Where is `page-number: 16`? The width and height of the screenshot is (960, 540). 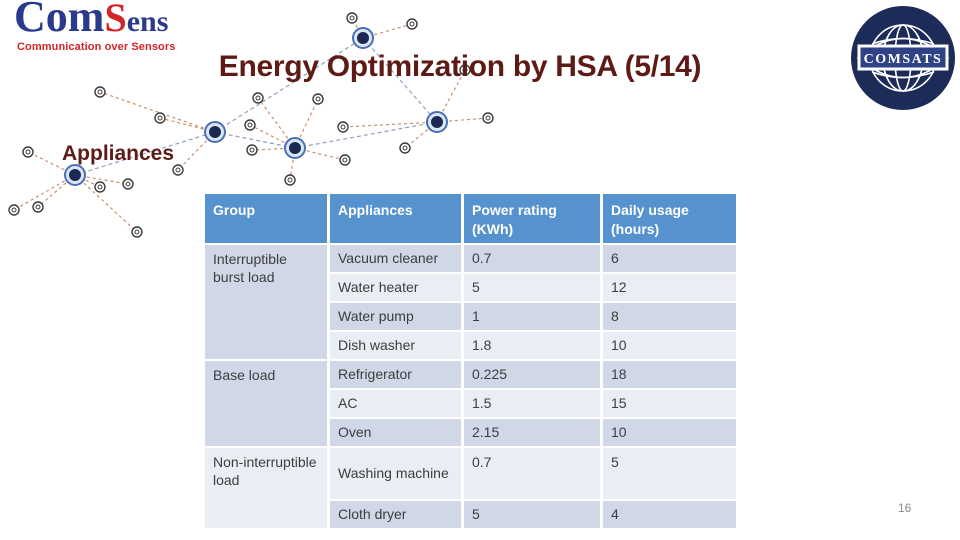 page-number: 16 is located at coordinates (905, 508).